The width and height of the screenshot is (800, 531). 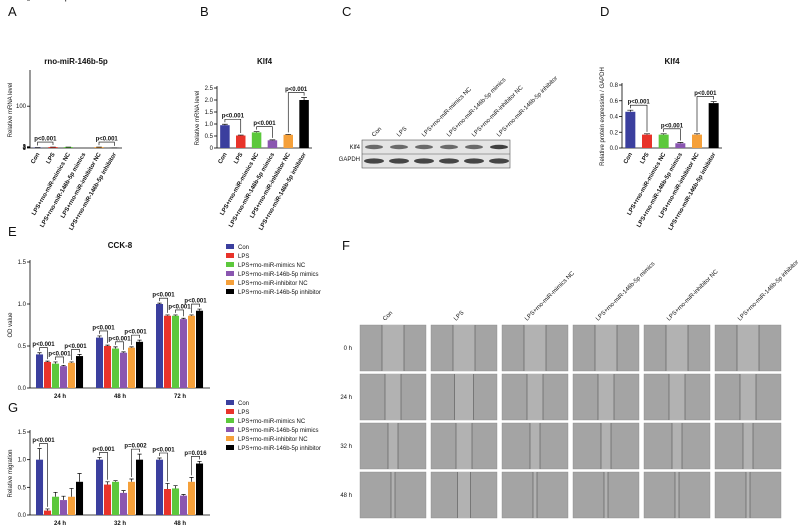 I want to click on y-axis-label: Relative mRNA level, so click(x=198, y=118).